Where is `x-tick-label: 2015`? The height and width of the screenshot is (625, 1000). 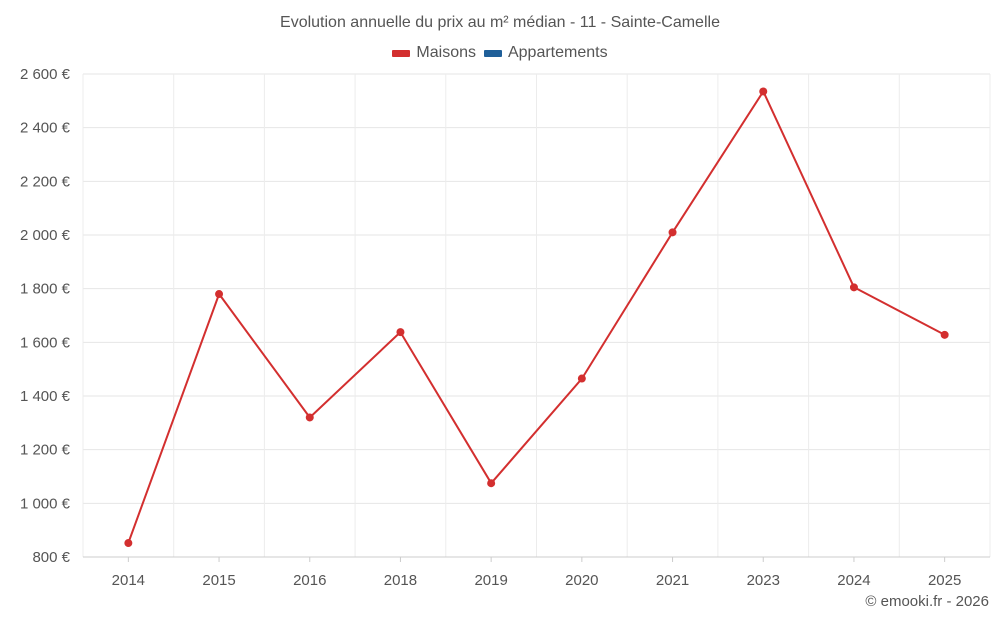 x-tick-label: 2015 is located at coordinates (218, 580).